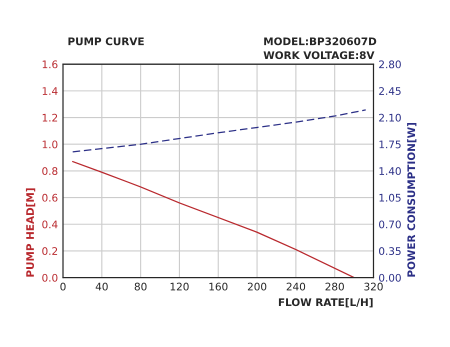 Image resolution: width=450 pixels, height=347 pixels. Describe the element at coordinates (390, 224) in the screenshot. I see `y2-tick-label: 0.70` at that location.